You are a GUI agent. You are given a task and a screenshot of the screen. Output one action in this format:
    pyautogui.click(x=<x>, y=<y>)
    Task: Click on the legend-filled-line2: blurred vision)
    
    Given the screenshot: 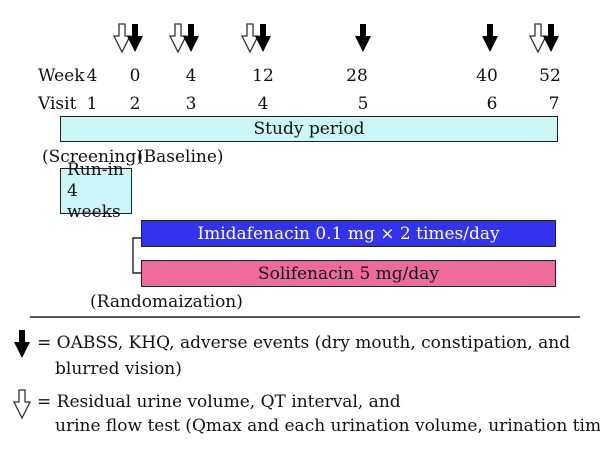 What is the action you would take?
    pyautogui.click(x=118, y=369)
    